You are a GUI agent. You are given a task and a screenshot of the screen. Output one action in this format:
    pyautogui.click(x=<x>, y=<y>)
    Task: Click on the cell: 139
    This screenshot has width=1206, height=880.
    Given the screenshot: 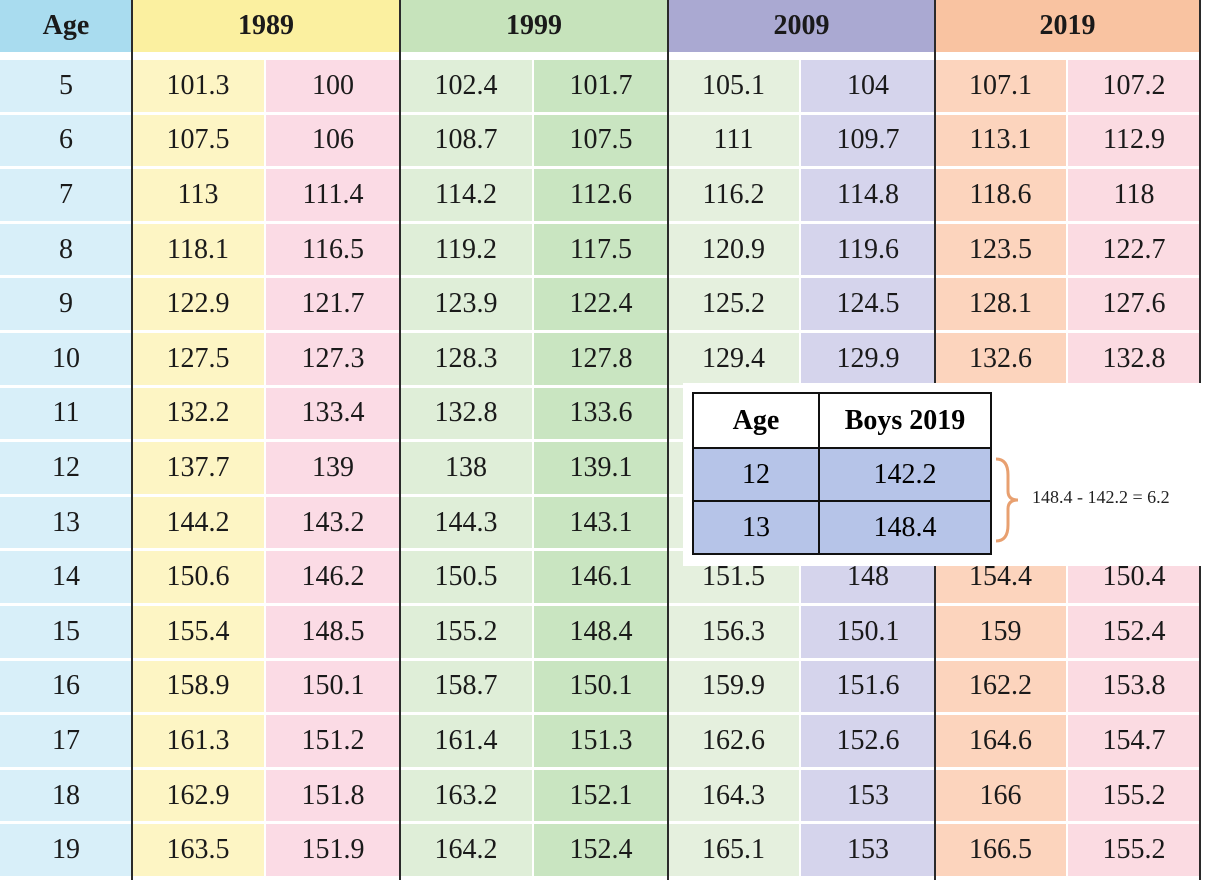 What is the action you would take?
    pyautogui.click(x=333, y=469)
    